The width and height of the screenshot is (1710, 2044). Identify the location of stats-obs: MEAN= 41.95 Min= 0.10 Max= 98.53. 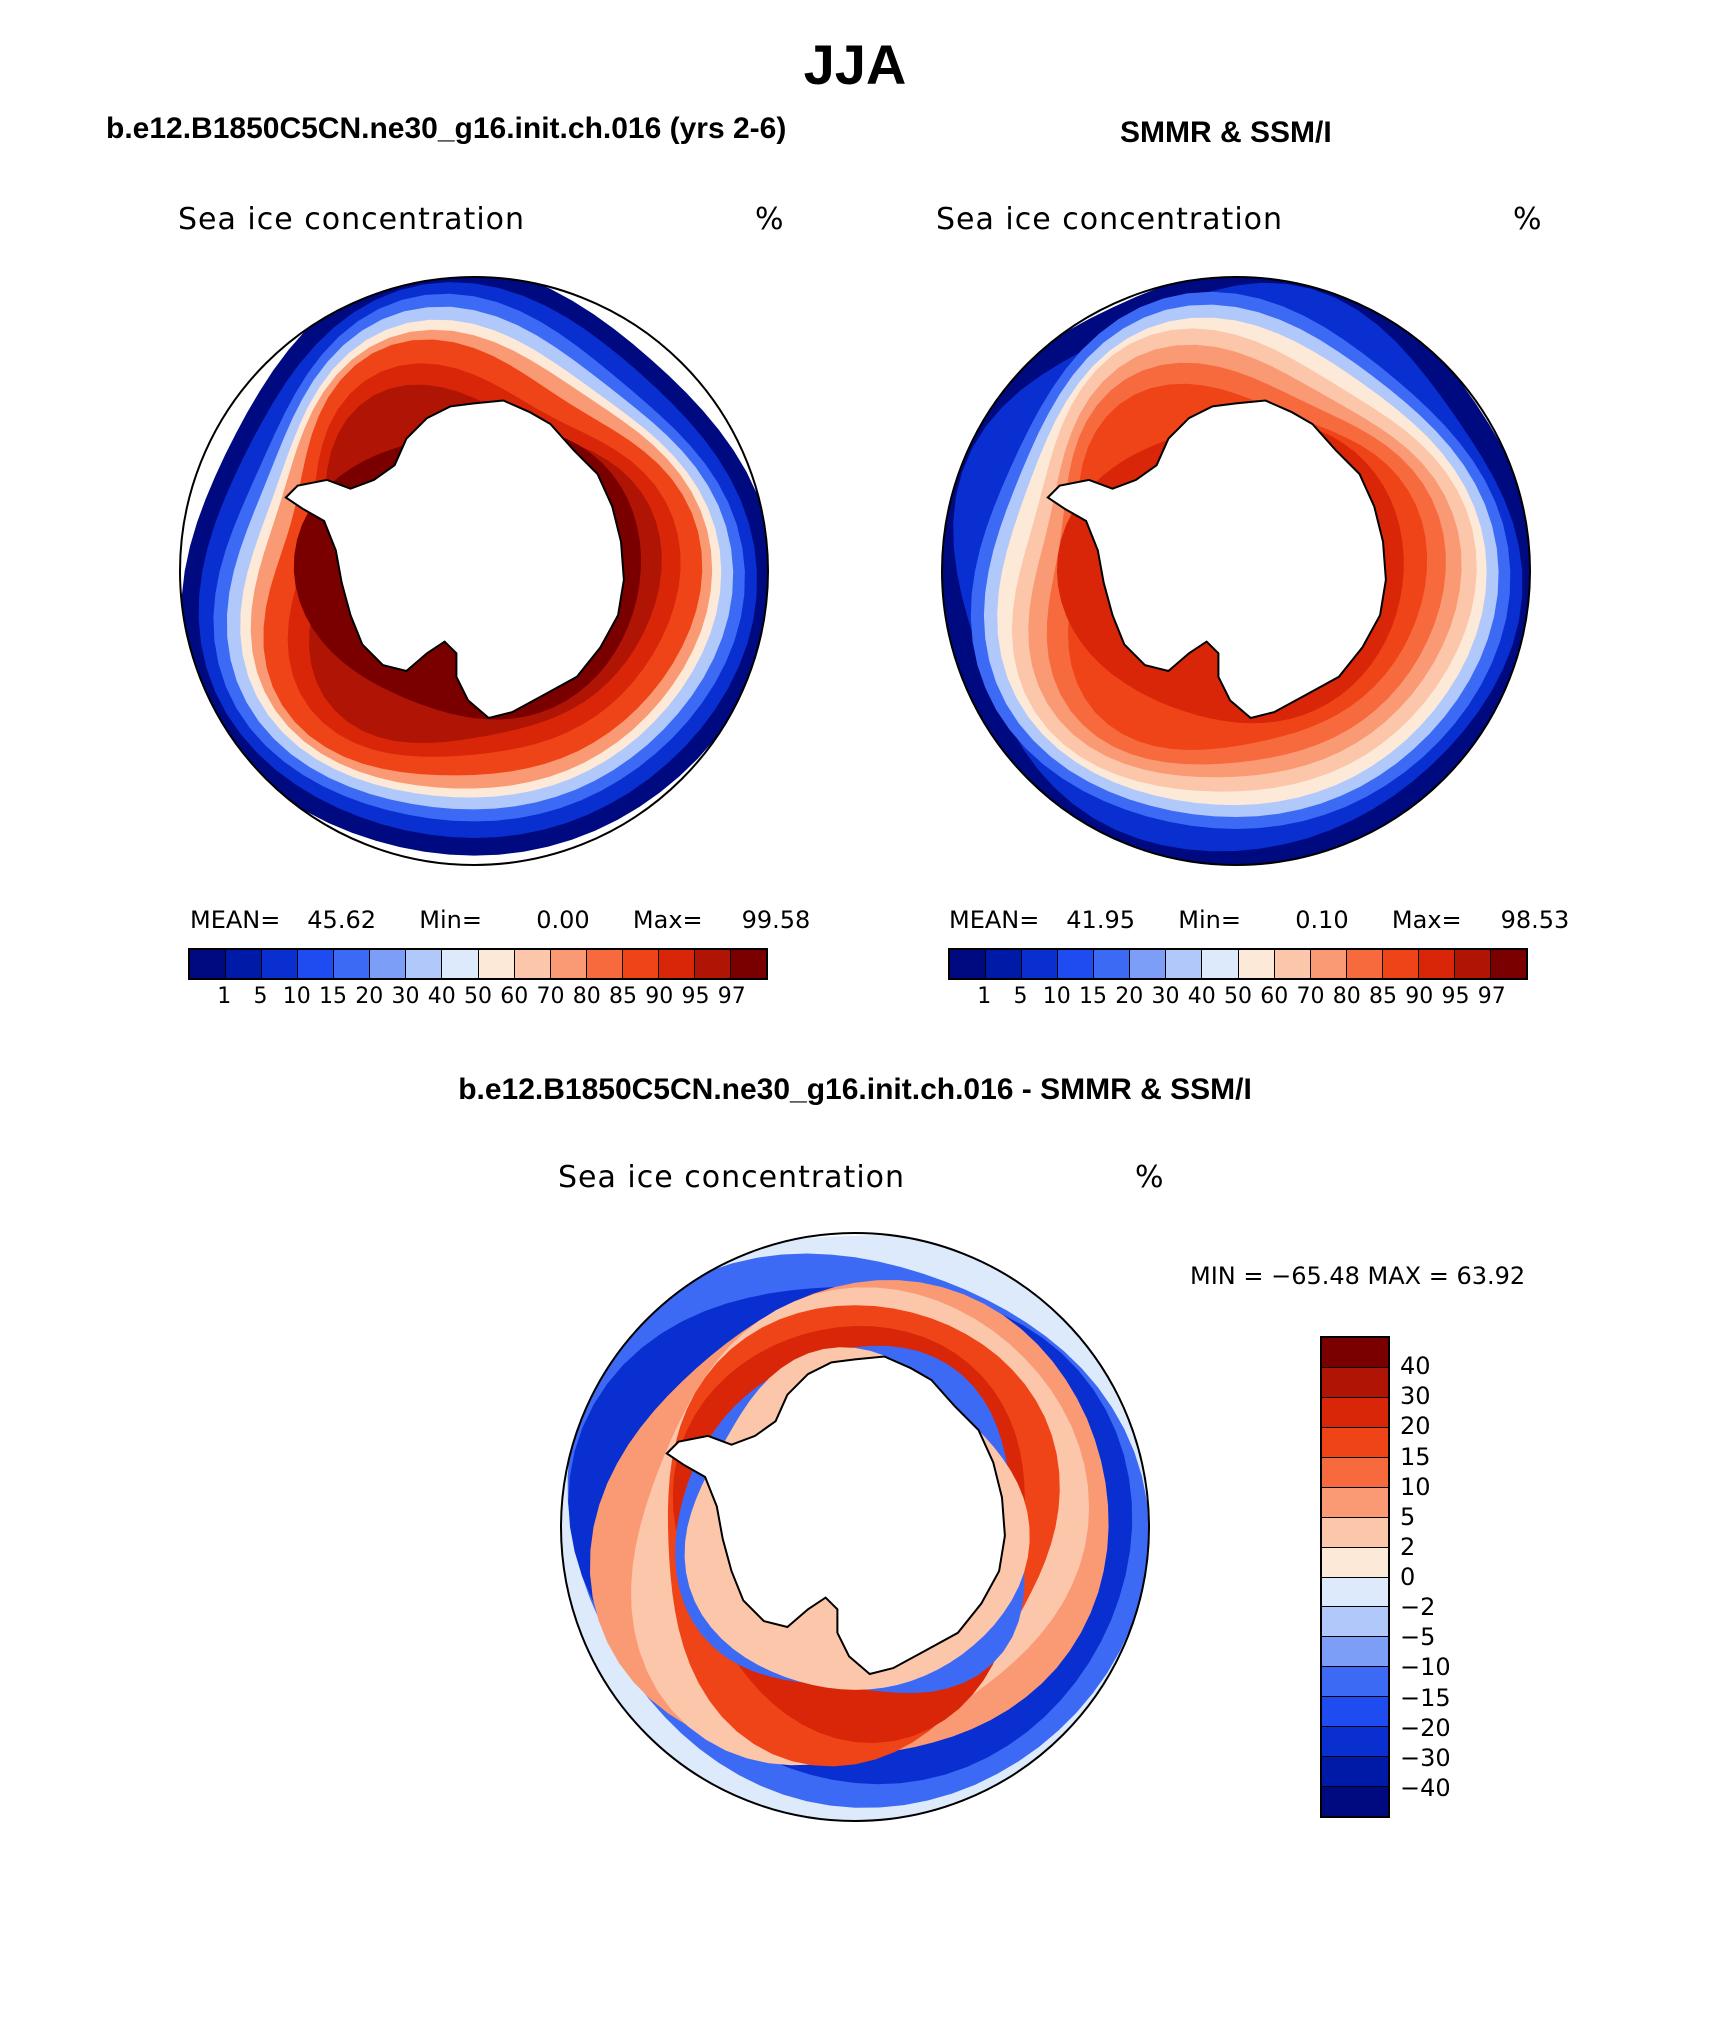
(1259, 920).